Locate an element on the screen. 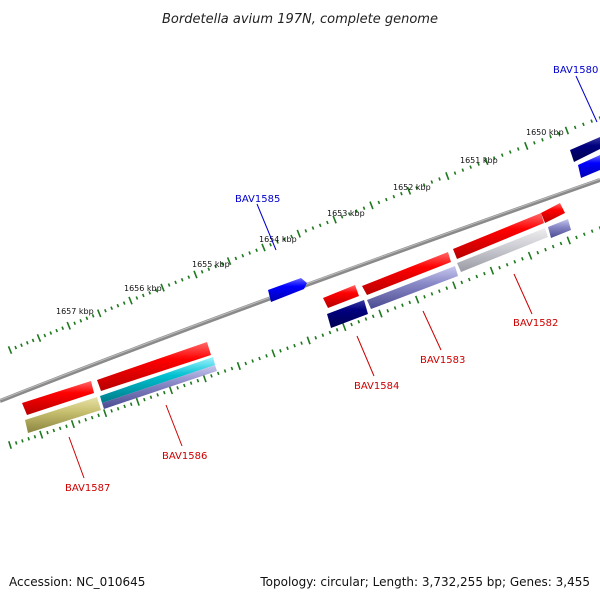 This screenshot has height=600, width=600. tick-label-1655: 1655 kbp is located at coordinates (211, 264).